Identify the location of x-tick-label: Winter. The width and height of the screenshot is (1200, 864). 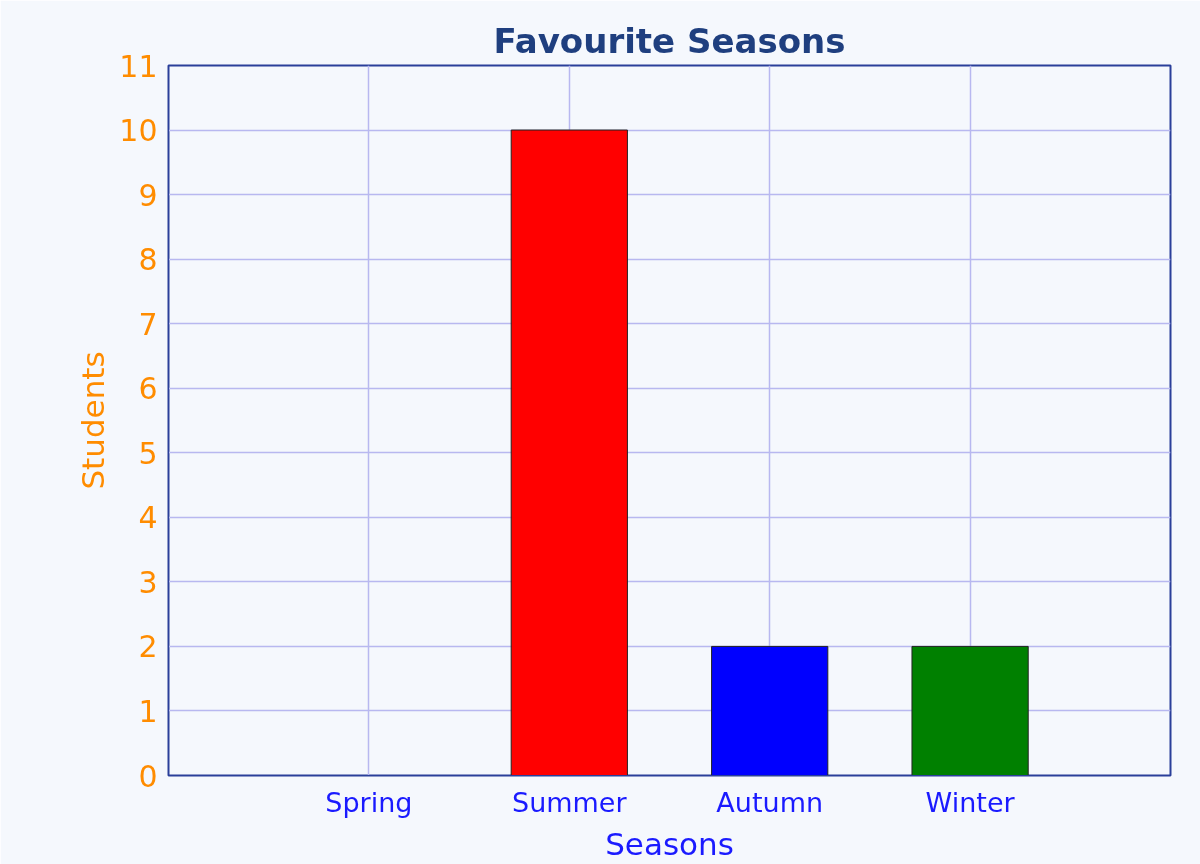
(970, 802).